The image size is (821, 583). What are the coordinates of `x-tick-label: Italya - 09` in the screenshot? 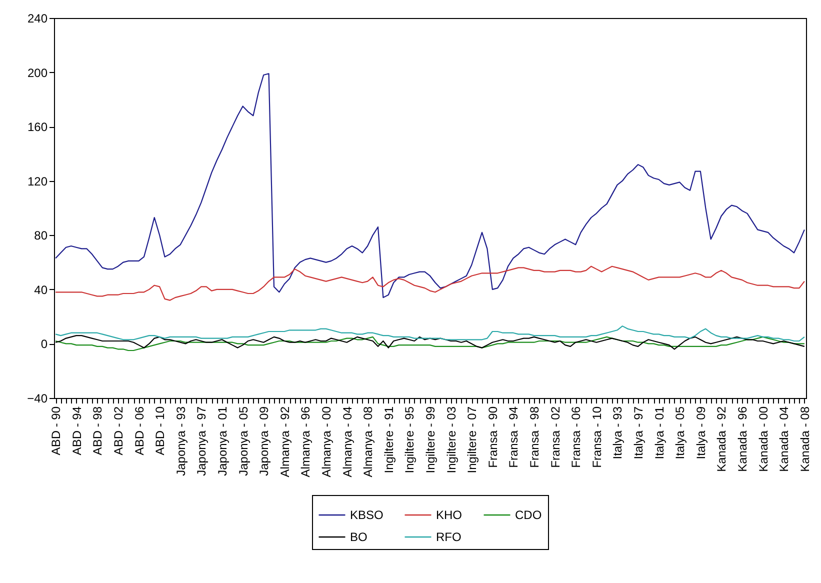 It's located at (701, 433).